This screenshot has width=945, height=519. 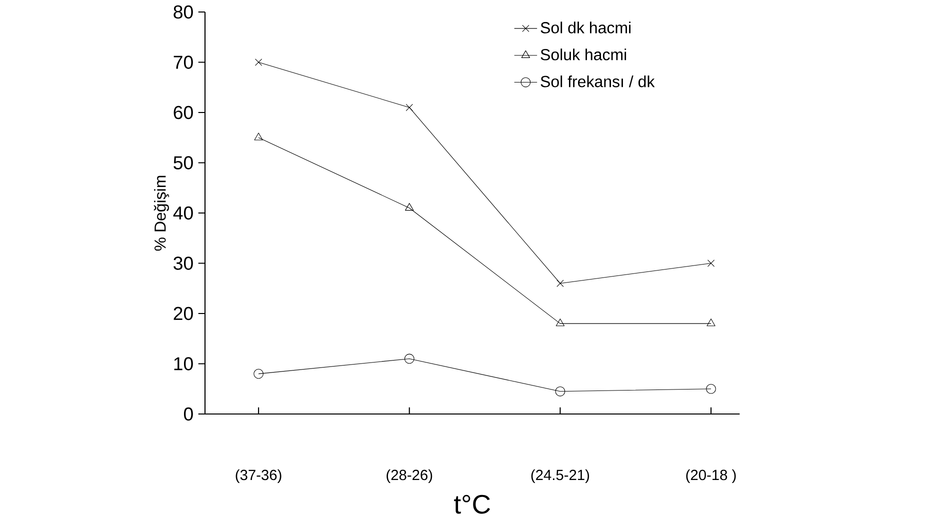 What do you see at coordinates (585, 28) in the screenshot?
I see `legend-label: Sol dk hacmi` at bounding box center [585, 28].